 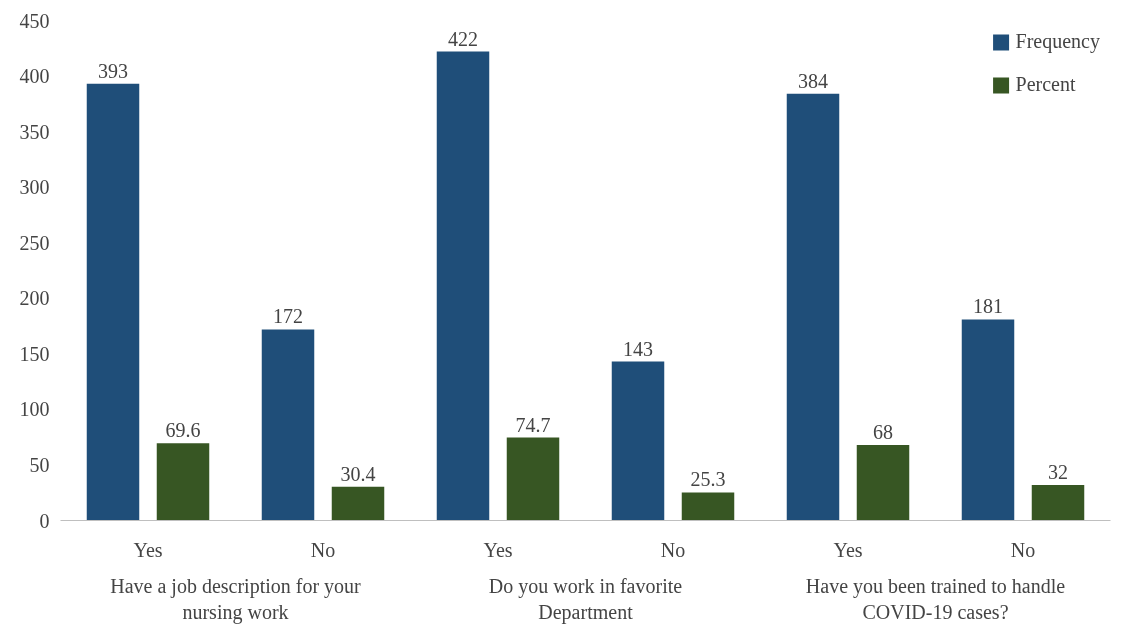 What do you see at coordinates (113, 70) in the screenshot?
I see `data-label: 393` at bounding box center [113, 70].